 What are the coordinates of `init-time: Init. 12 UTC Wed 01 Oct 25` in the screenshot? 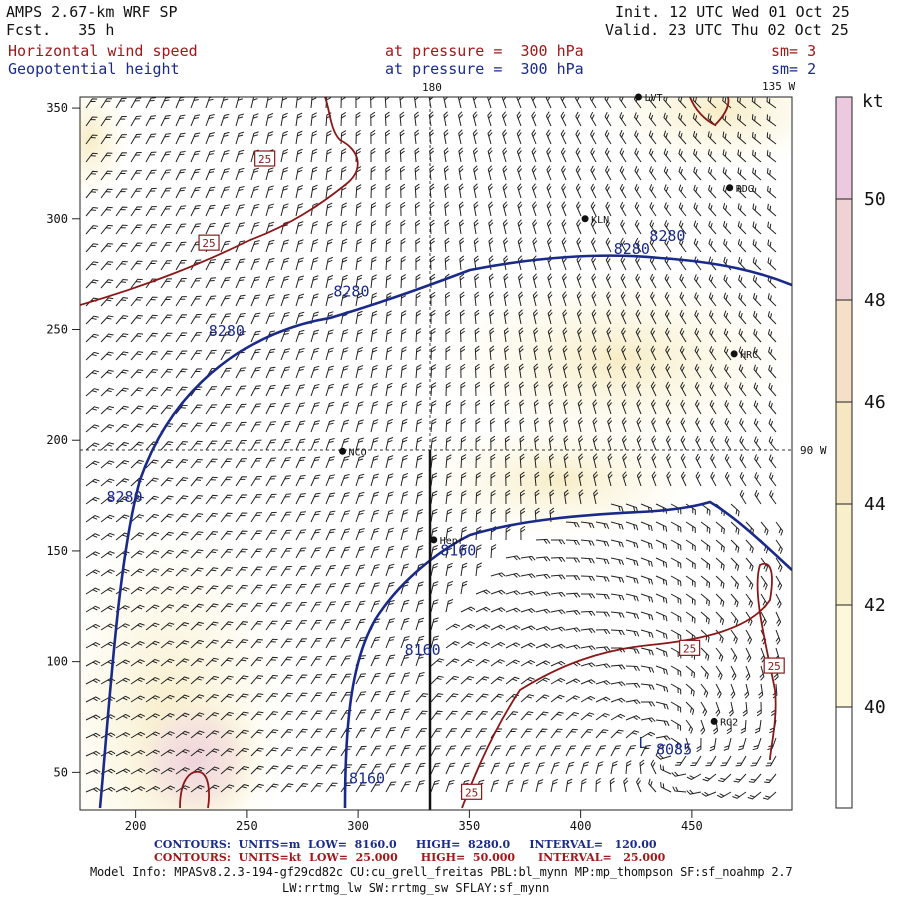 It's located at (732, 12).